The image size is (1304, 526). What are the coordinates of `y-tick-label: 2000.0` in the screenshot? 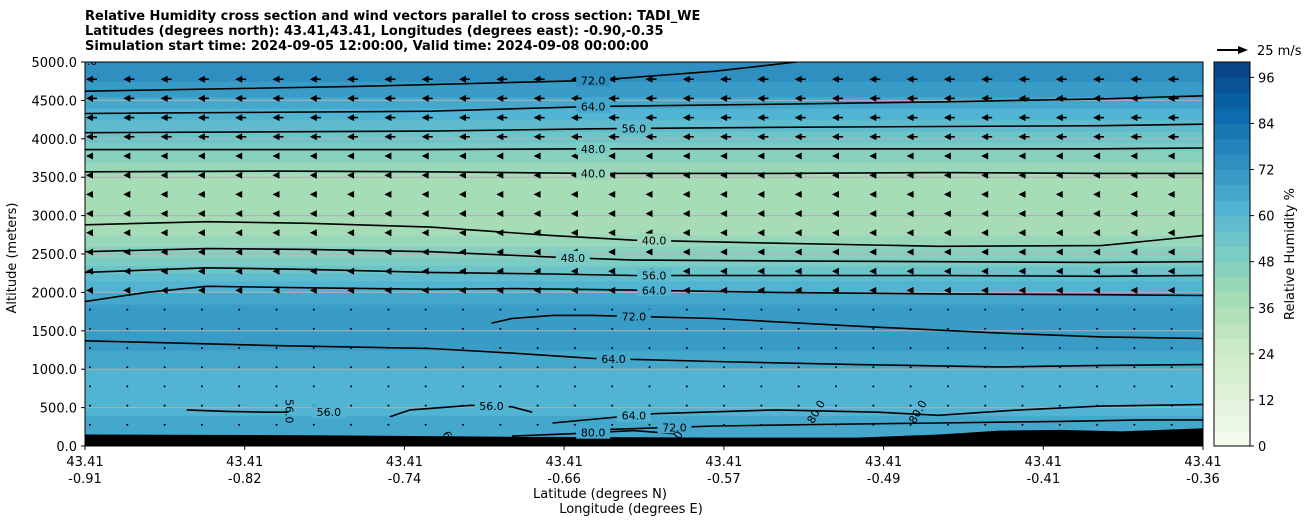 It's located at (55, 293).